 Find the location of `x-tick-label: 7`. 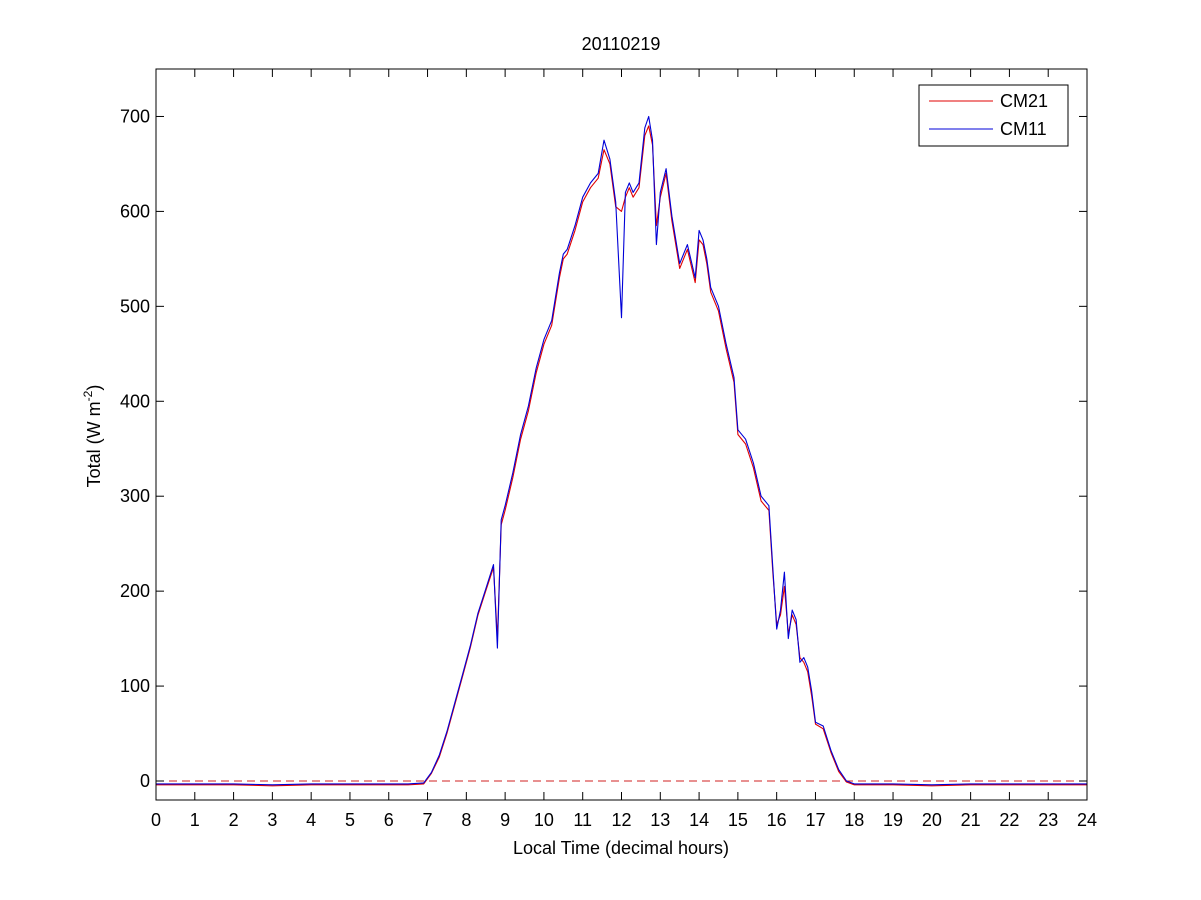

x-tick-label: 7 is located at coordinates (428, 820).